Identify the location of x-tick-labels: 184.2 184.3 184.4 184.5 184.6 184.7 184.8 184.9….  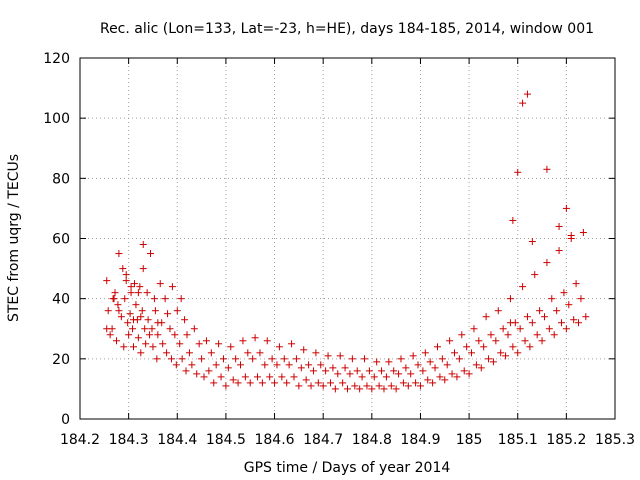
(347, 440).